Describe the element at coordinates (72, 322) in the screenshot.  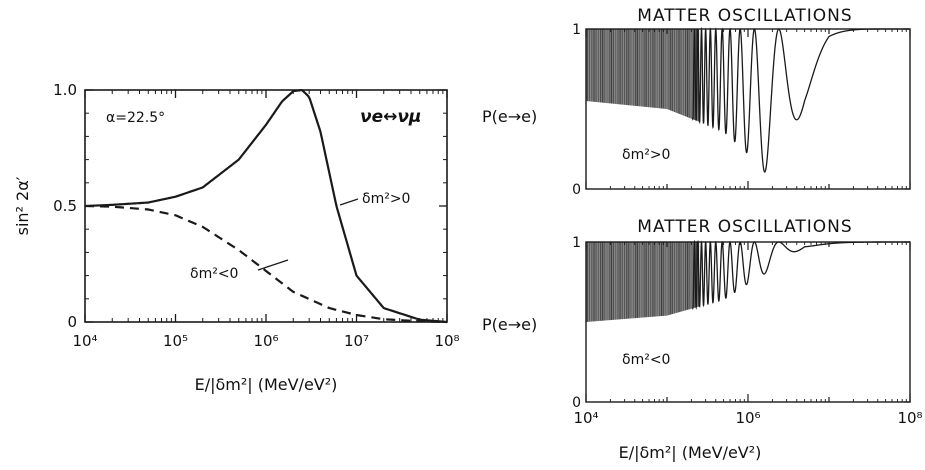
I see `left-y-tick-label: 0` at that location.